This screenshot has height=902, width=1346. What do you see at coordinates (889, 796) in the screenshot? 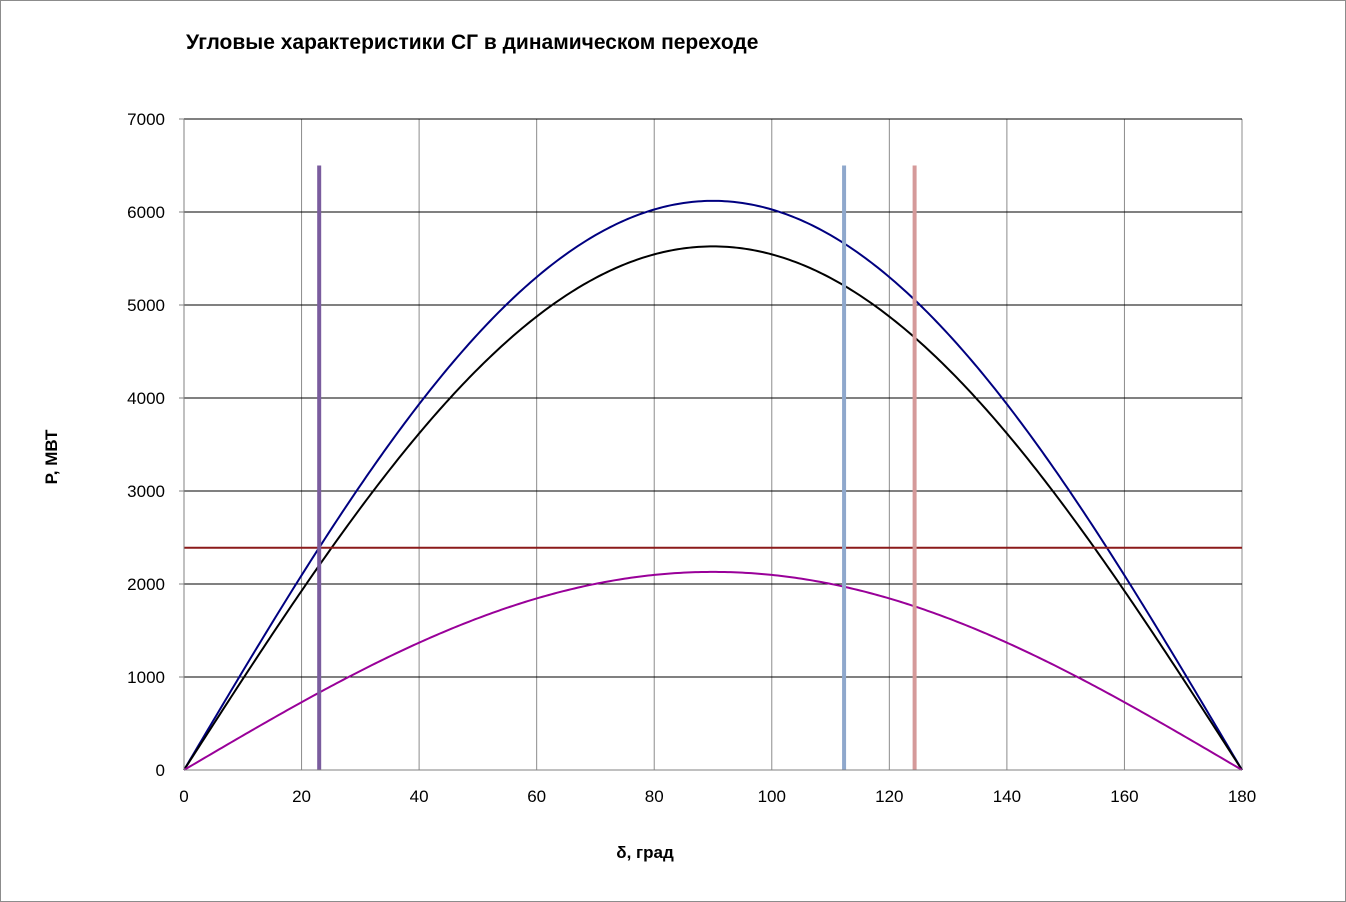
I see `x-tick-label: 120` at bounding box center [889, 796].